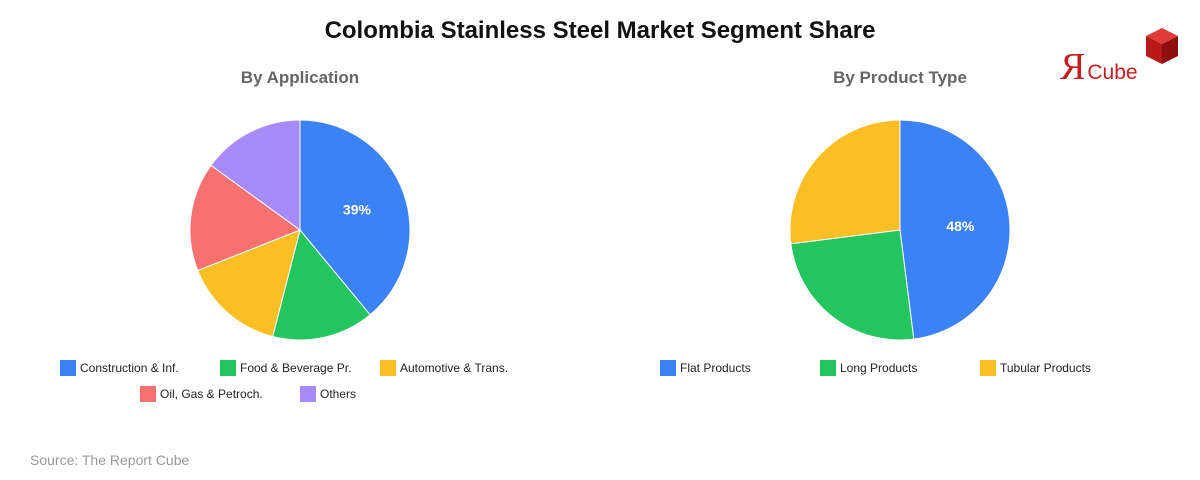  What do you see at coordinates (879, 368) in the screenshot?
I see `legend-label: Long Products` at bounding box center [879, 368].